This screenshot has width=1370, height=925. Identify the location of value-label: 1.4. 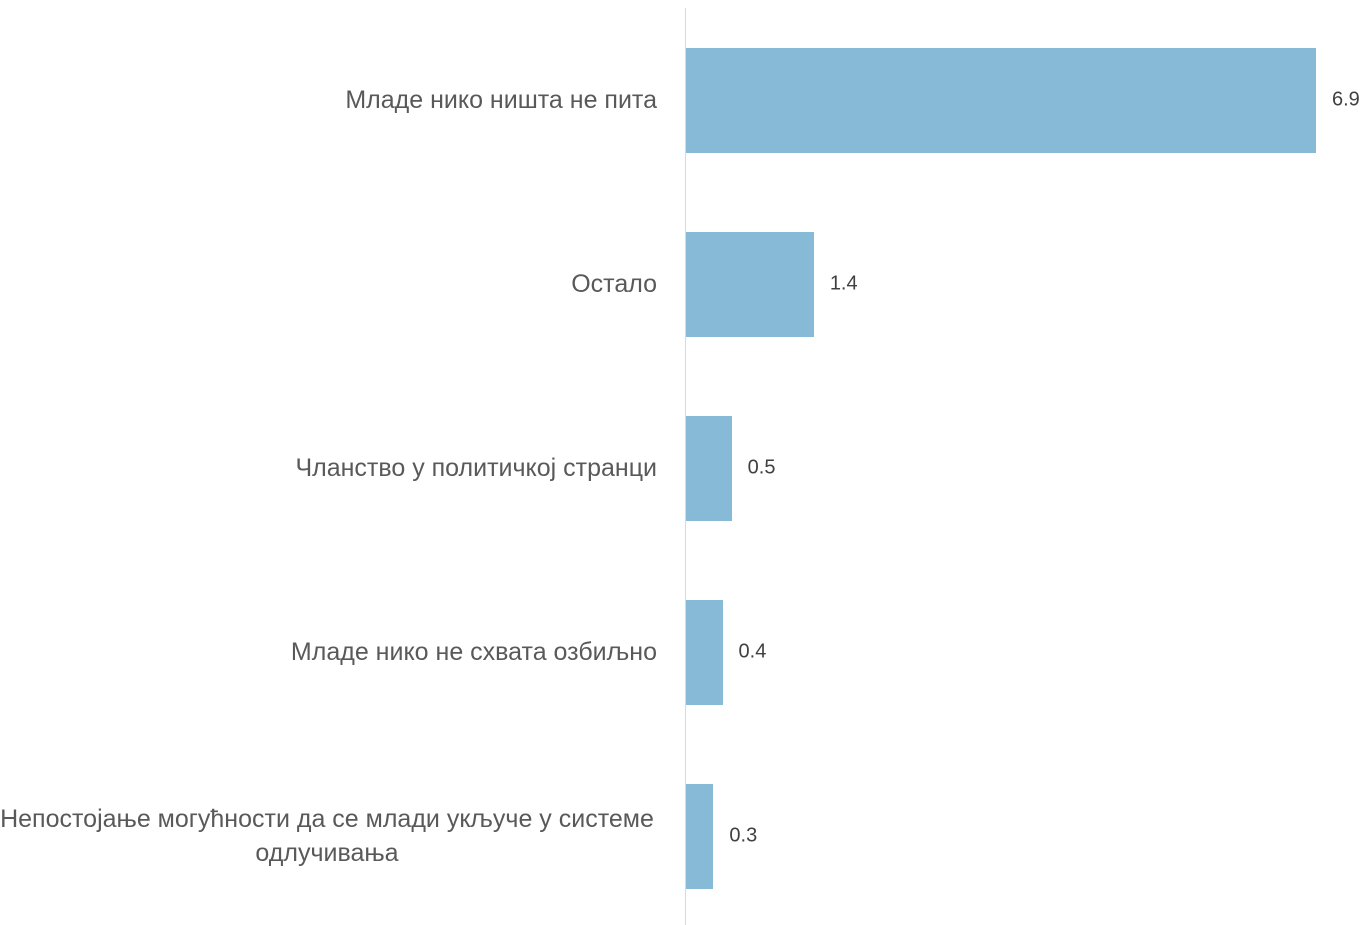
(843, 283).